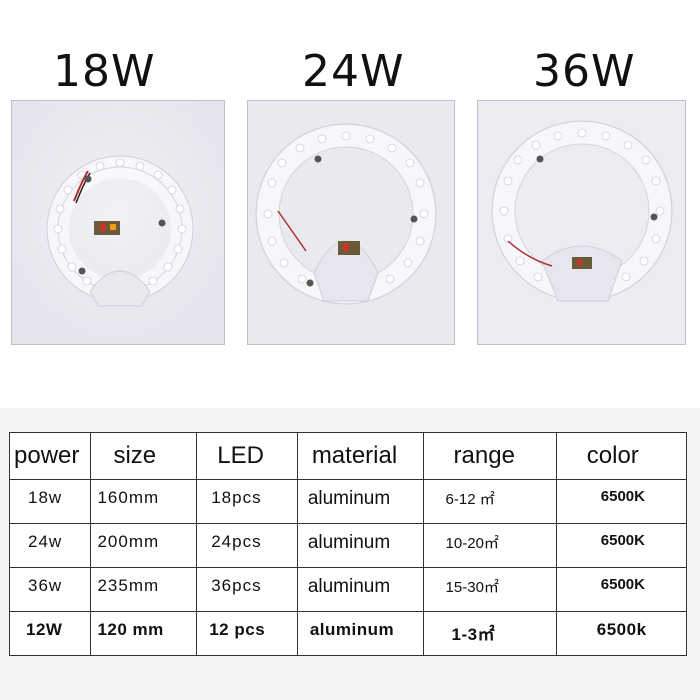 The height and width of the screenshot is (700, 700). I want to click on header-power-label: power, so click(47, 455).